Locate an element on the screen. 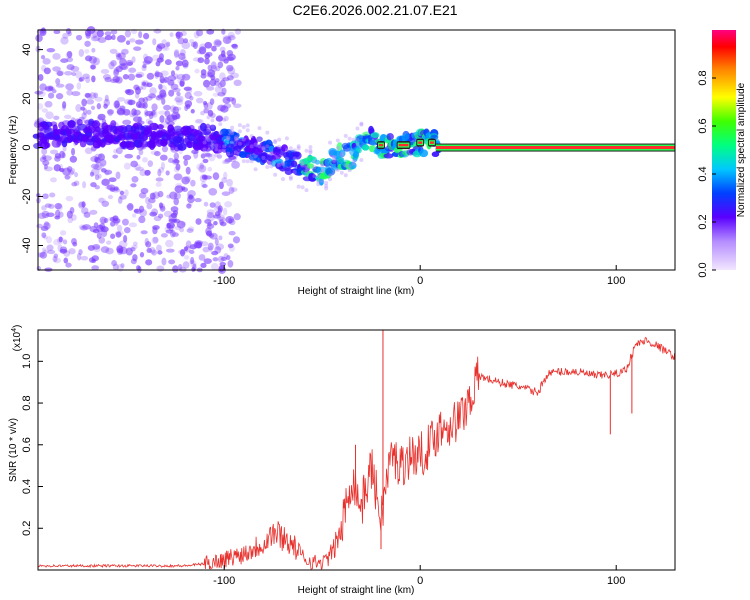 The image size is (750, 600). spectrogram-y-axis-label: Frequency (Hz) is located at coordinates (13, 150).